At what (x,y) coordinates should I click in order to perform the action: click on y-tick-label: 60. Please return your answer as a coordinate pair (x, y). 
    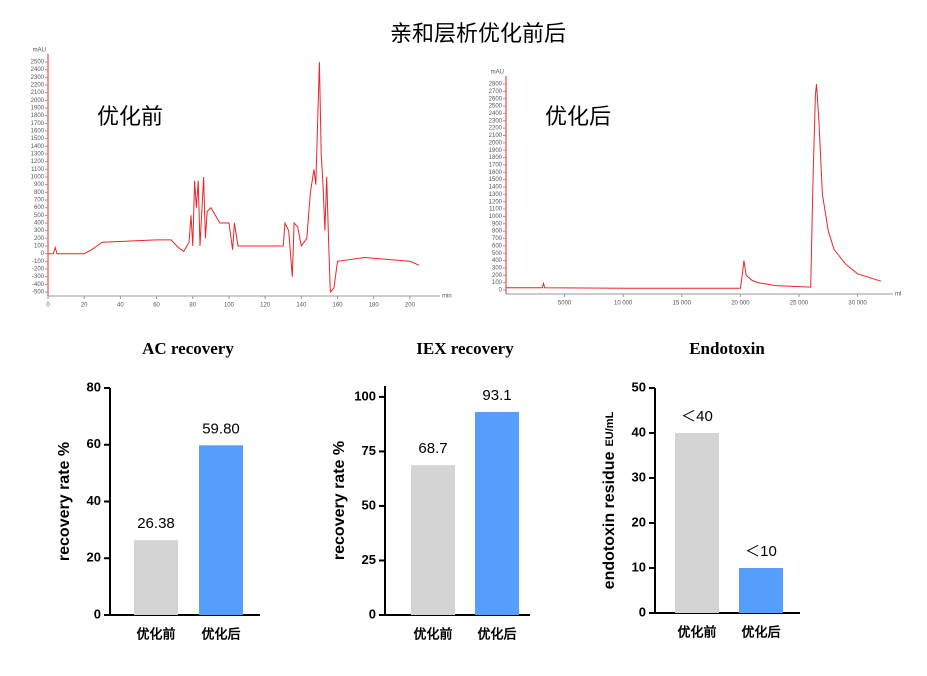
    Looking at the image, I should click on (94, 443).